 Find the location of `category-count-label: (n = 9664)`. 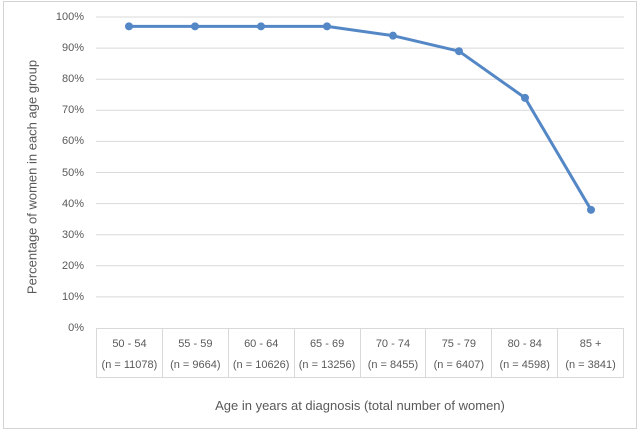

category-count-label: (n = 9664) is located at coordinates (195, 365).